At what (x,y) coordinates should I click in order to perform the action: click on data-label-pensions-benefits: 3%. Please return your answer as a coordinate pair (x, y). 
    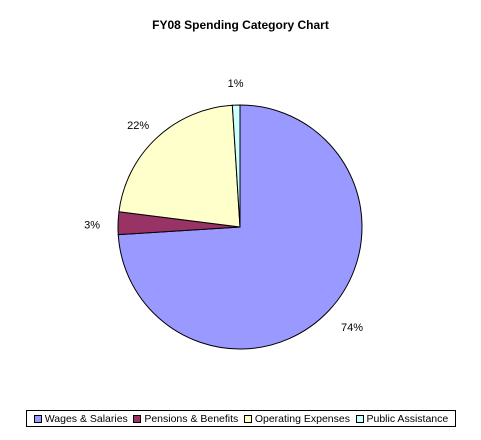
    Looking at the image, I should click on (92, 226).